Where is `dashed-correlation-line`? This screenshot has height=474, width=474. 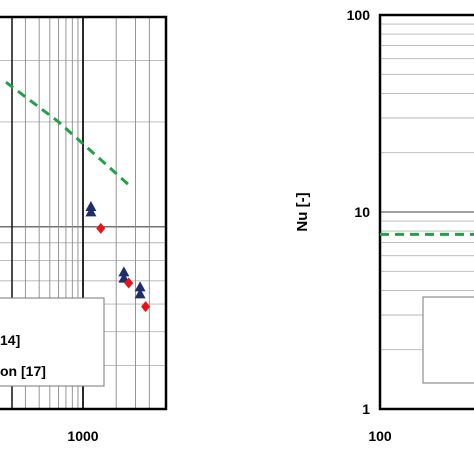
dashed-correlation-line is located at coordinates (67, 133).